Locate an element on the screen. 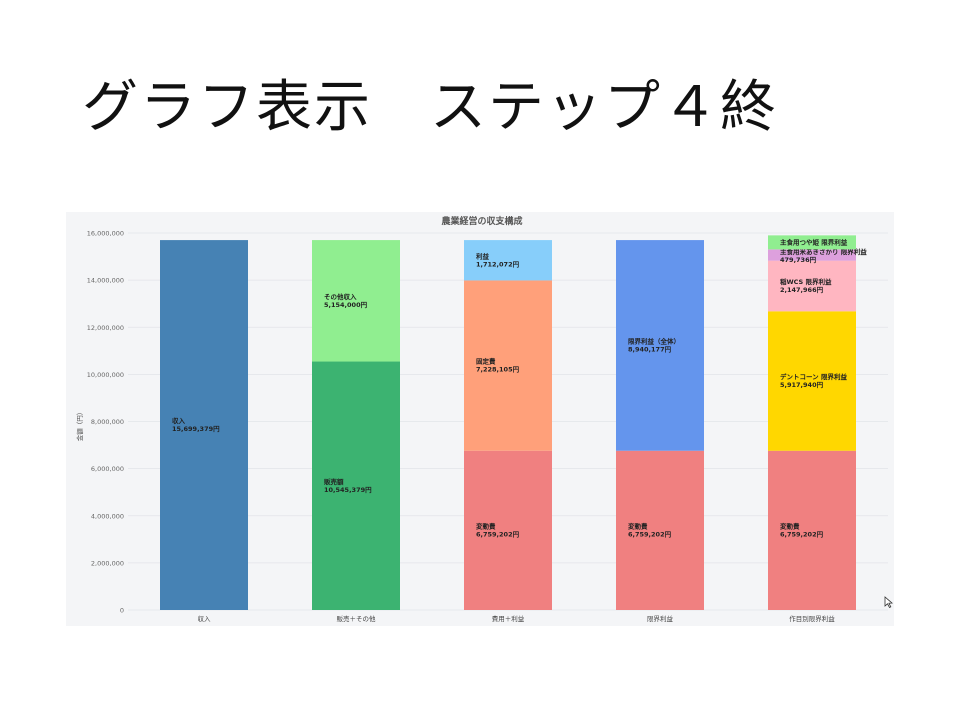 The width and height of the screenshot is (960, 720). x-tick-label: 販売＋その他 is located at coordinates (357, 618).